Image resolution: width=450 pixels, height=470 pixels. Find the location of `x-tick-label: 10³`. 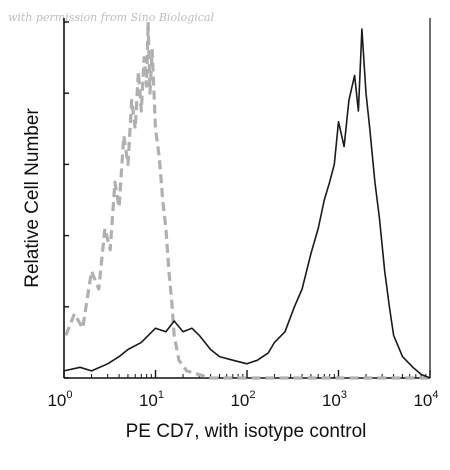

x-tick-label: 10³ is located at coordinates (334, 399).